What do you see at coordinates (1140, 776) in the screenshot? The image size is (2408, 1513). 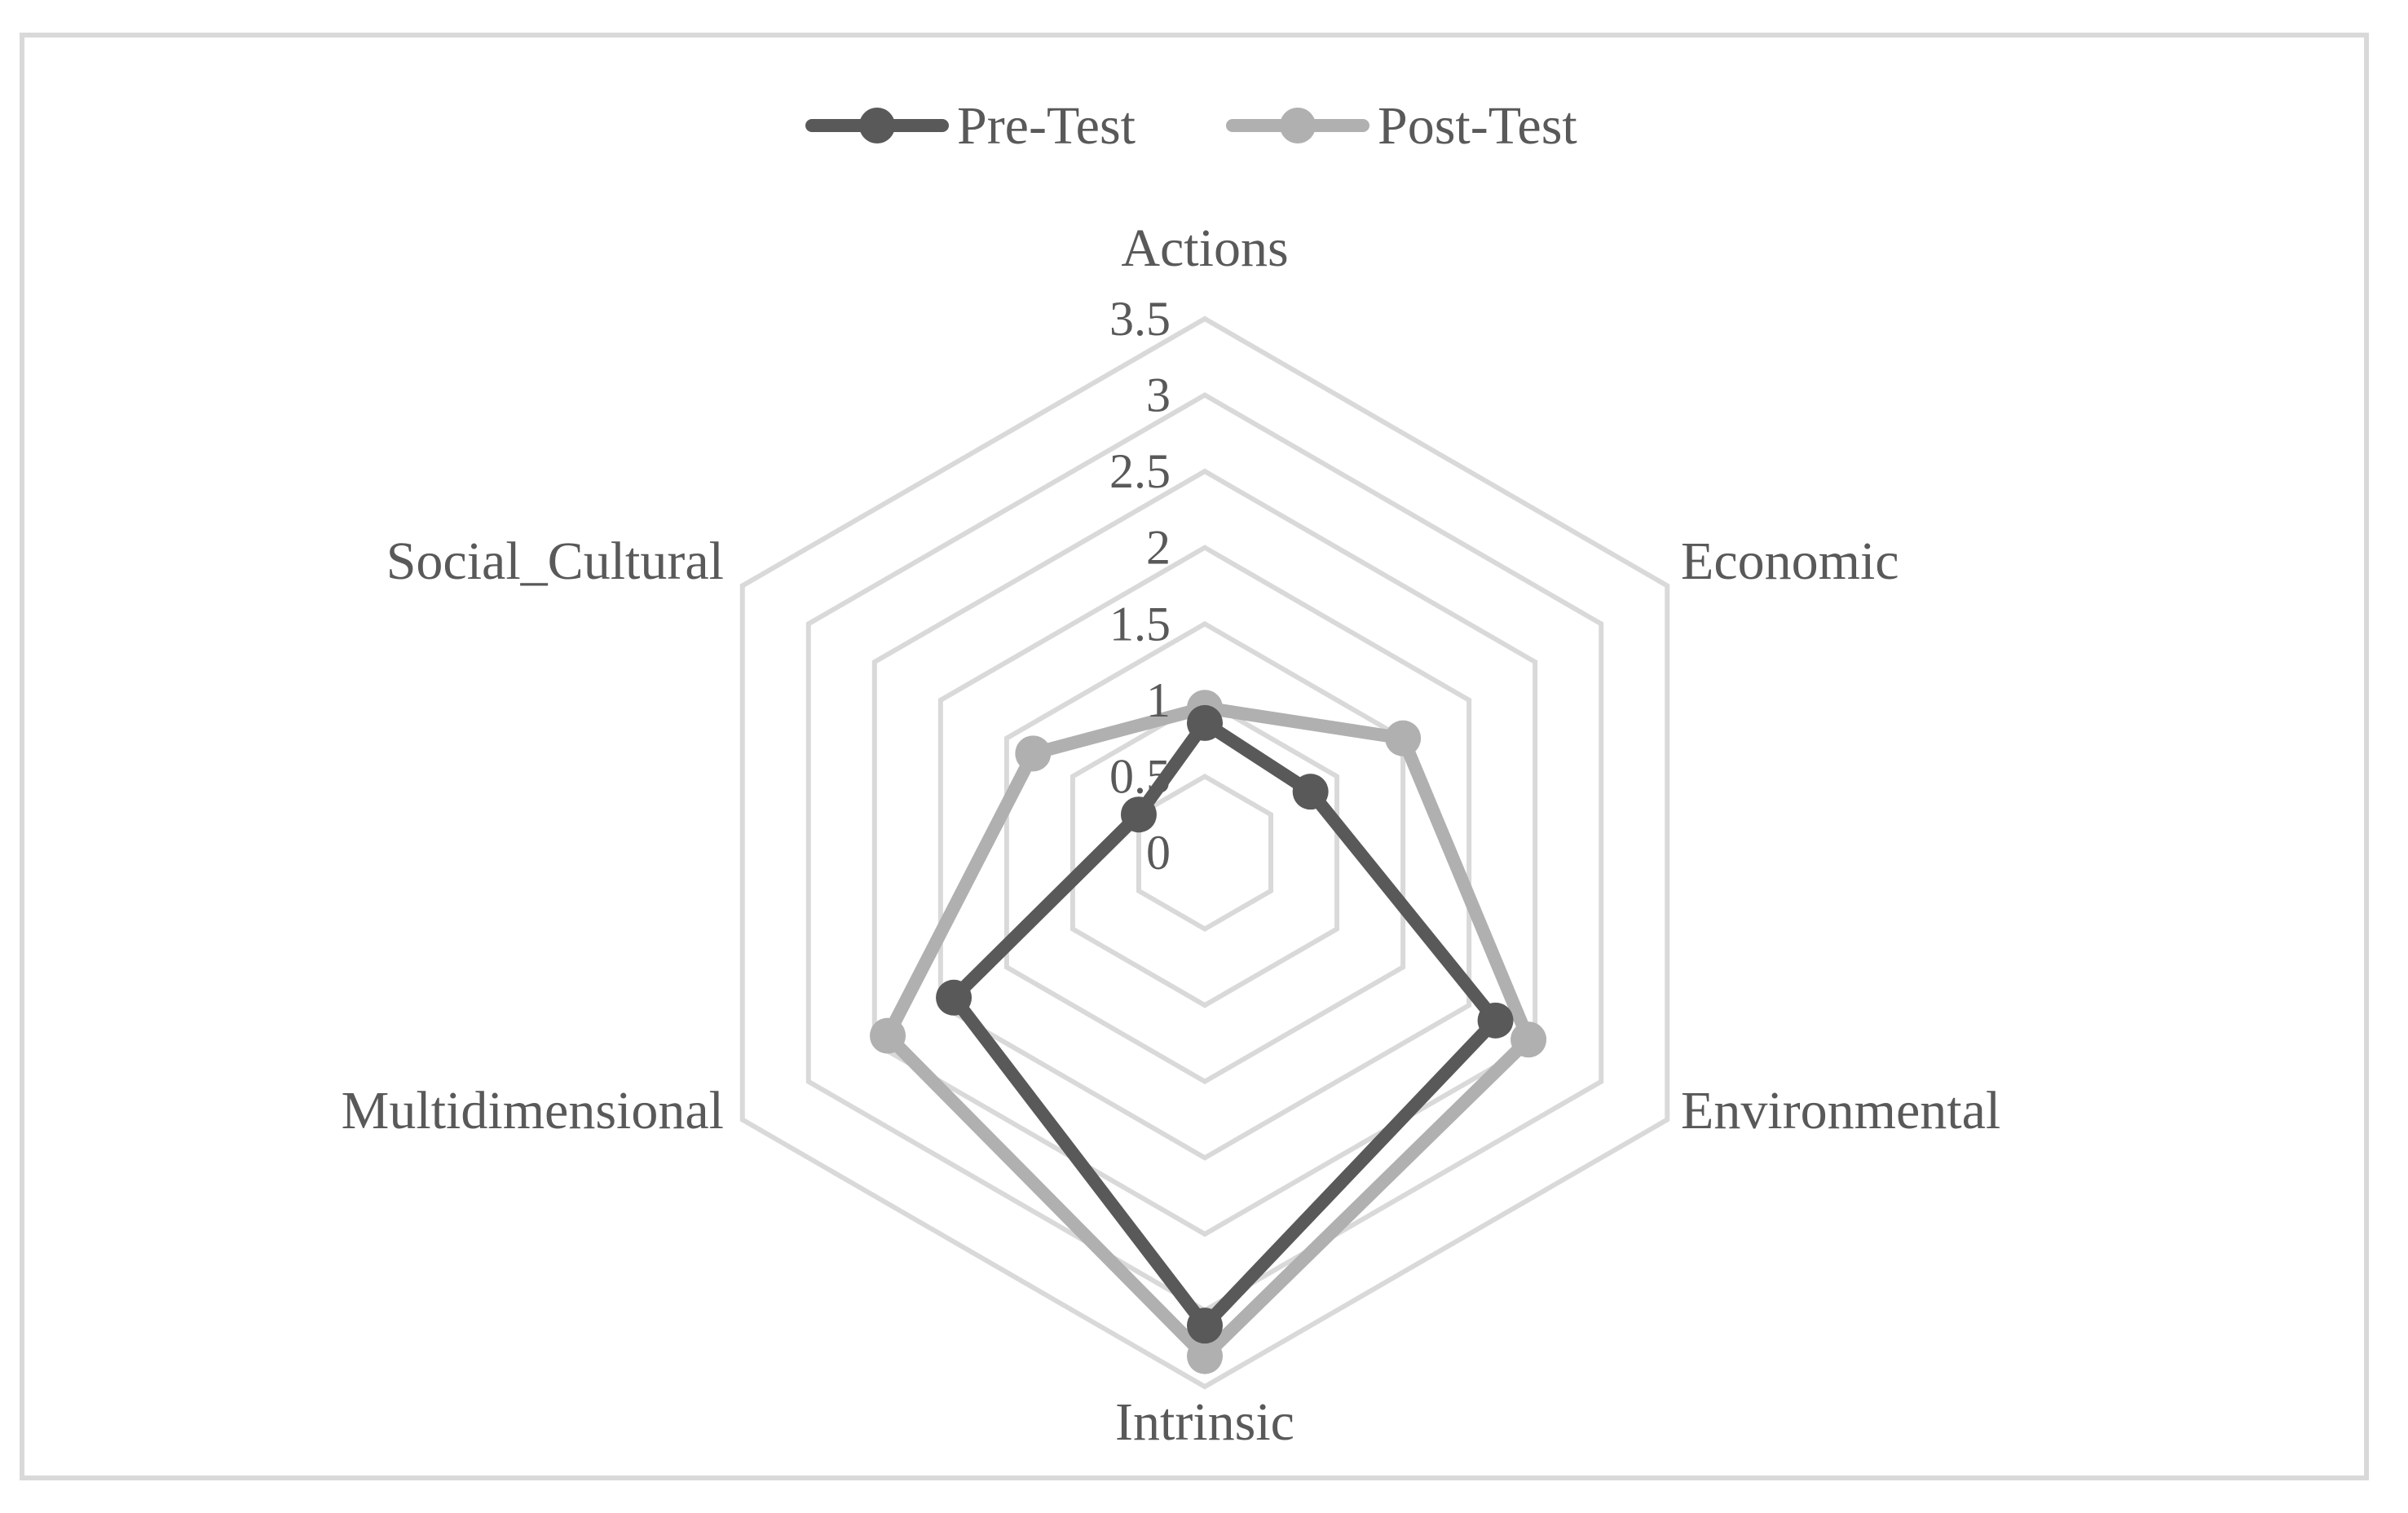 I see `tick-label: 0.5` at bounding box center [1140, 776].